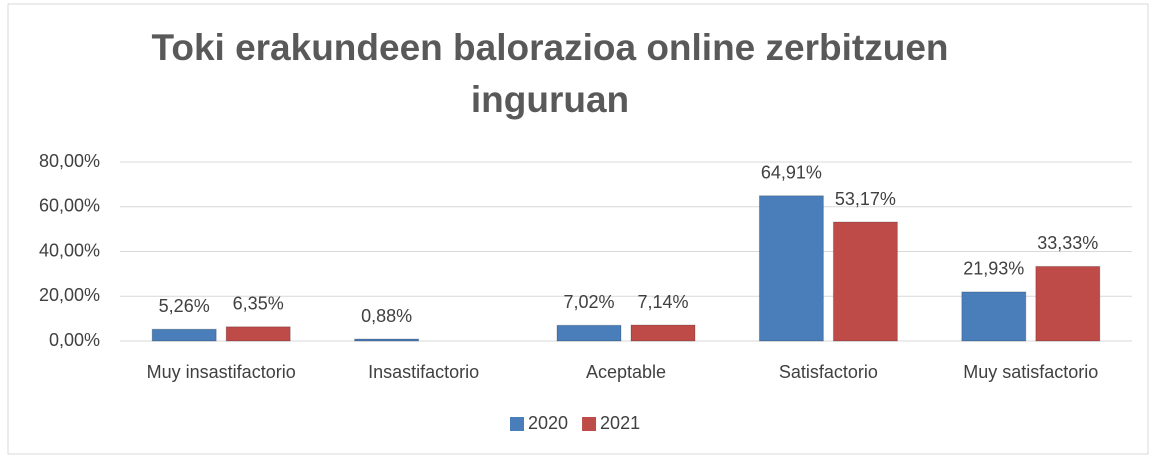 The image size is (1153, 457). What do you see at coordinates (548, 423) in the screenshot?
I see `legend-label: 2020` at bounding box center [548, 423].